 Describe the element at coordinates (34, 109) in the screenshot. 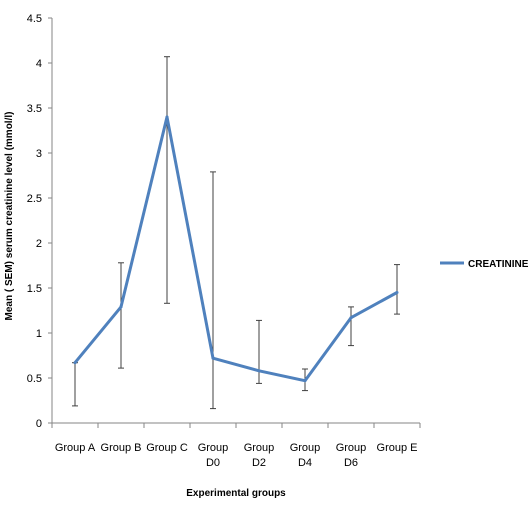

I see `y-tick-label: 3.5` at that location.